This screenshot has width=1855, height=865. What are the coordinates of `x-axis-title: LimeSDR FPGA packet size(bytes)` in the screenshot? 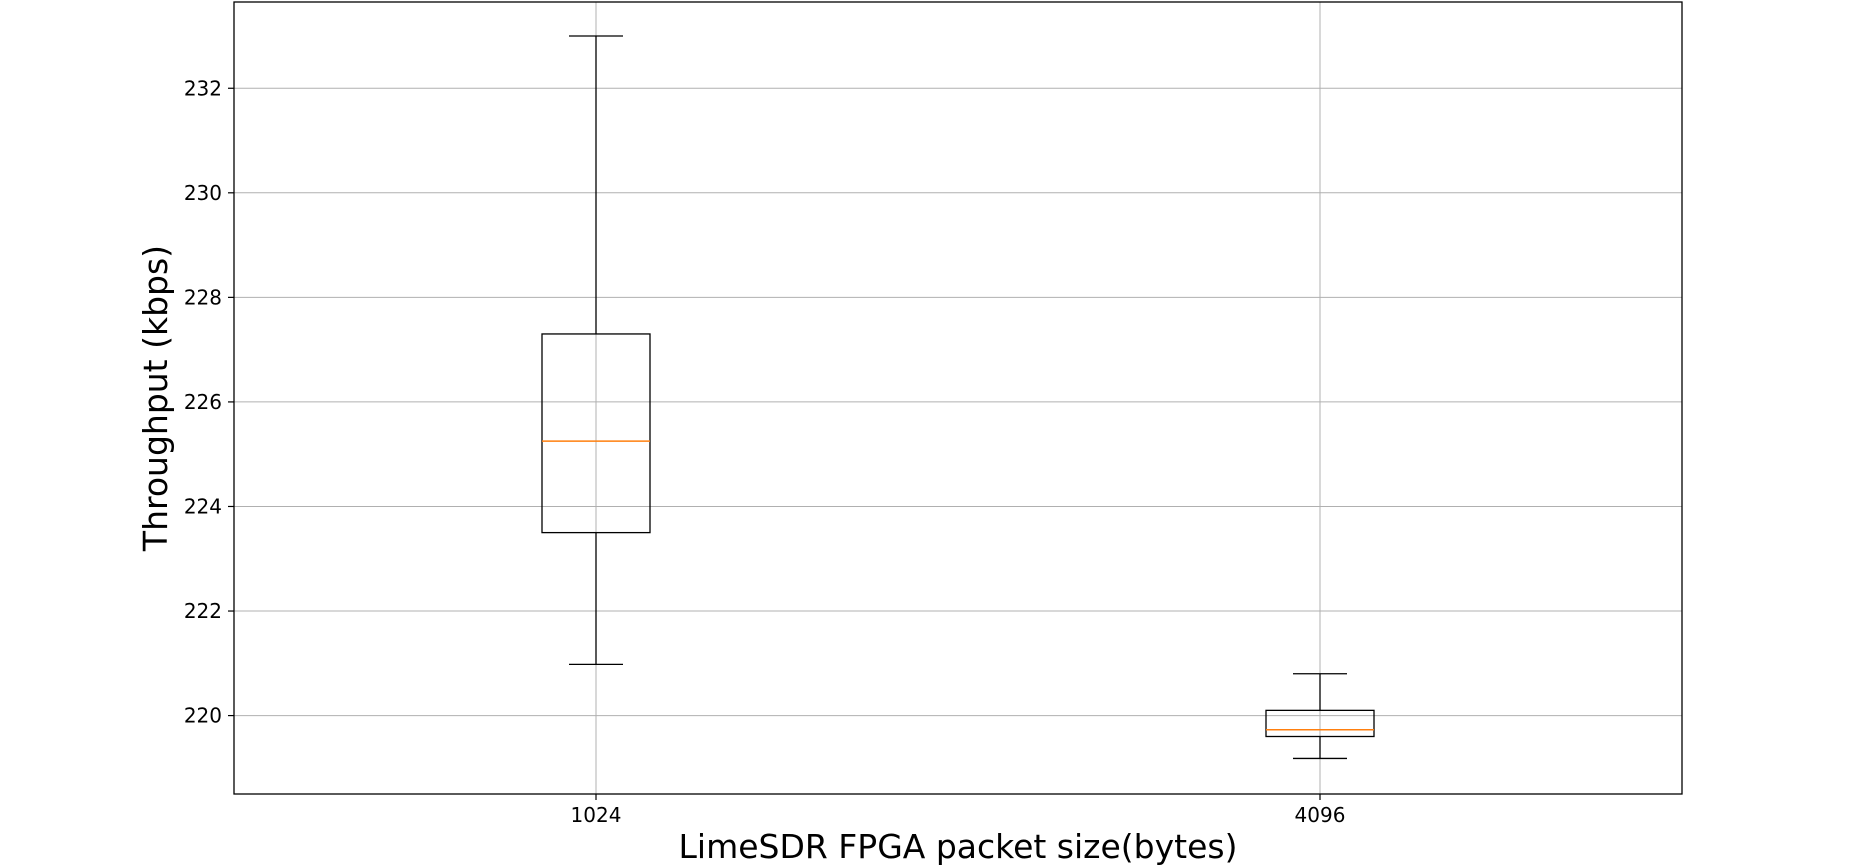 It's located at (958, 846).